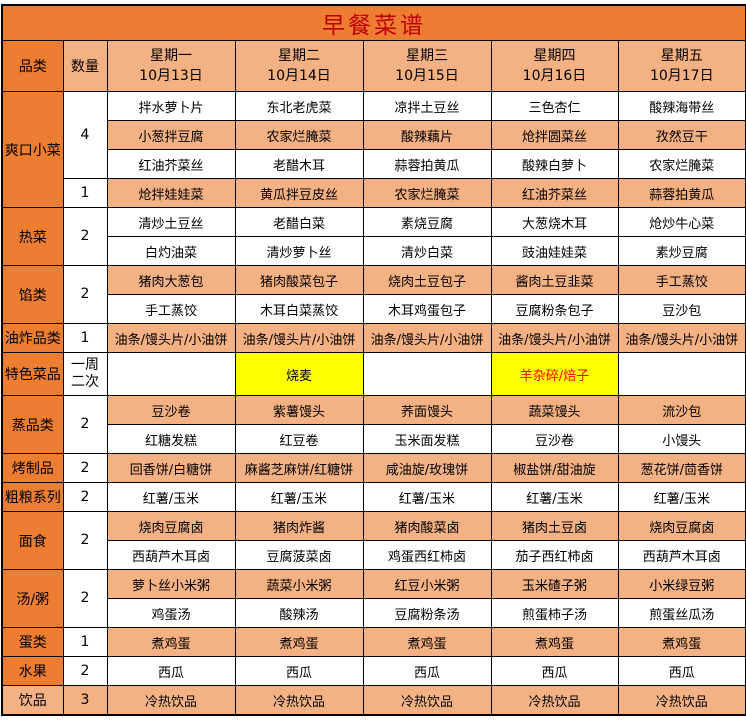 The width and height of the screenshot is (746, 728). What do you see at coordinates (85, 374) in the screenshot?
I see `quantity-cell: 一周 二次` at bounding box center [85, 374].